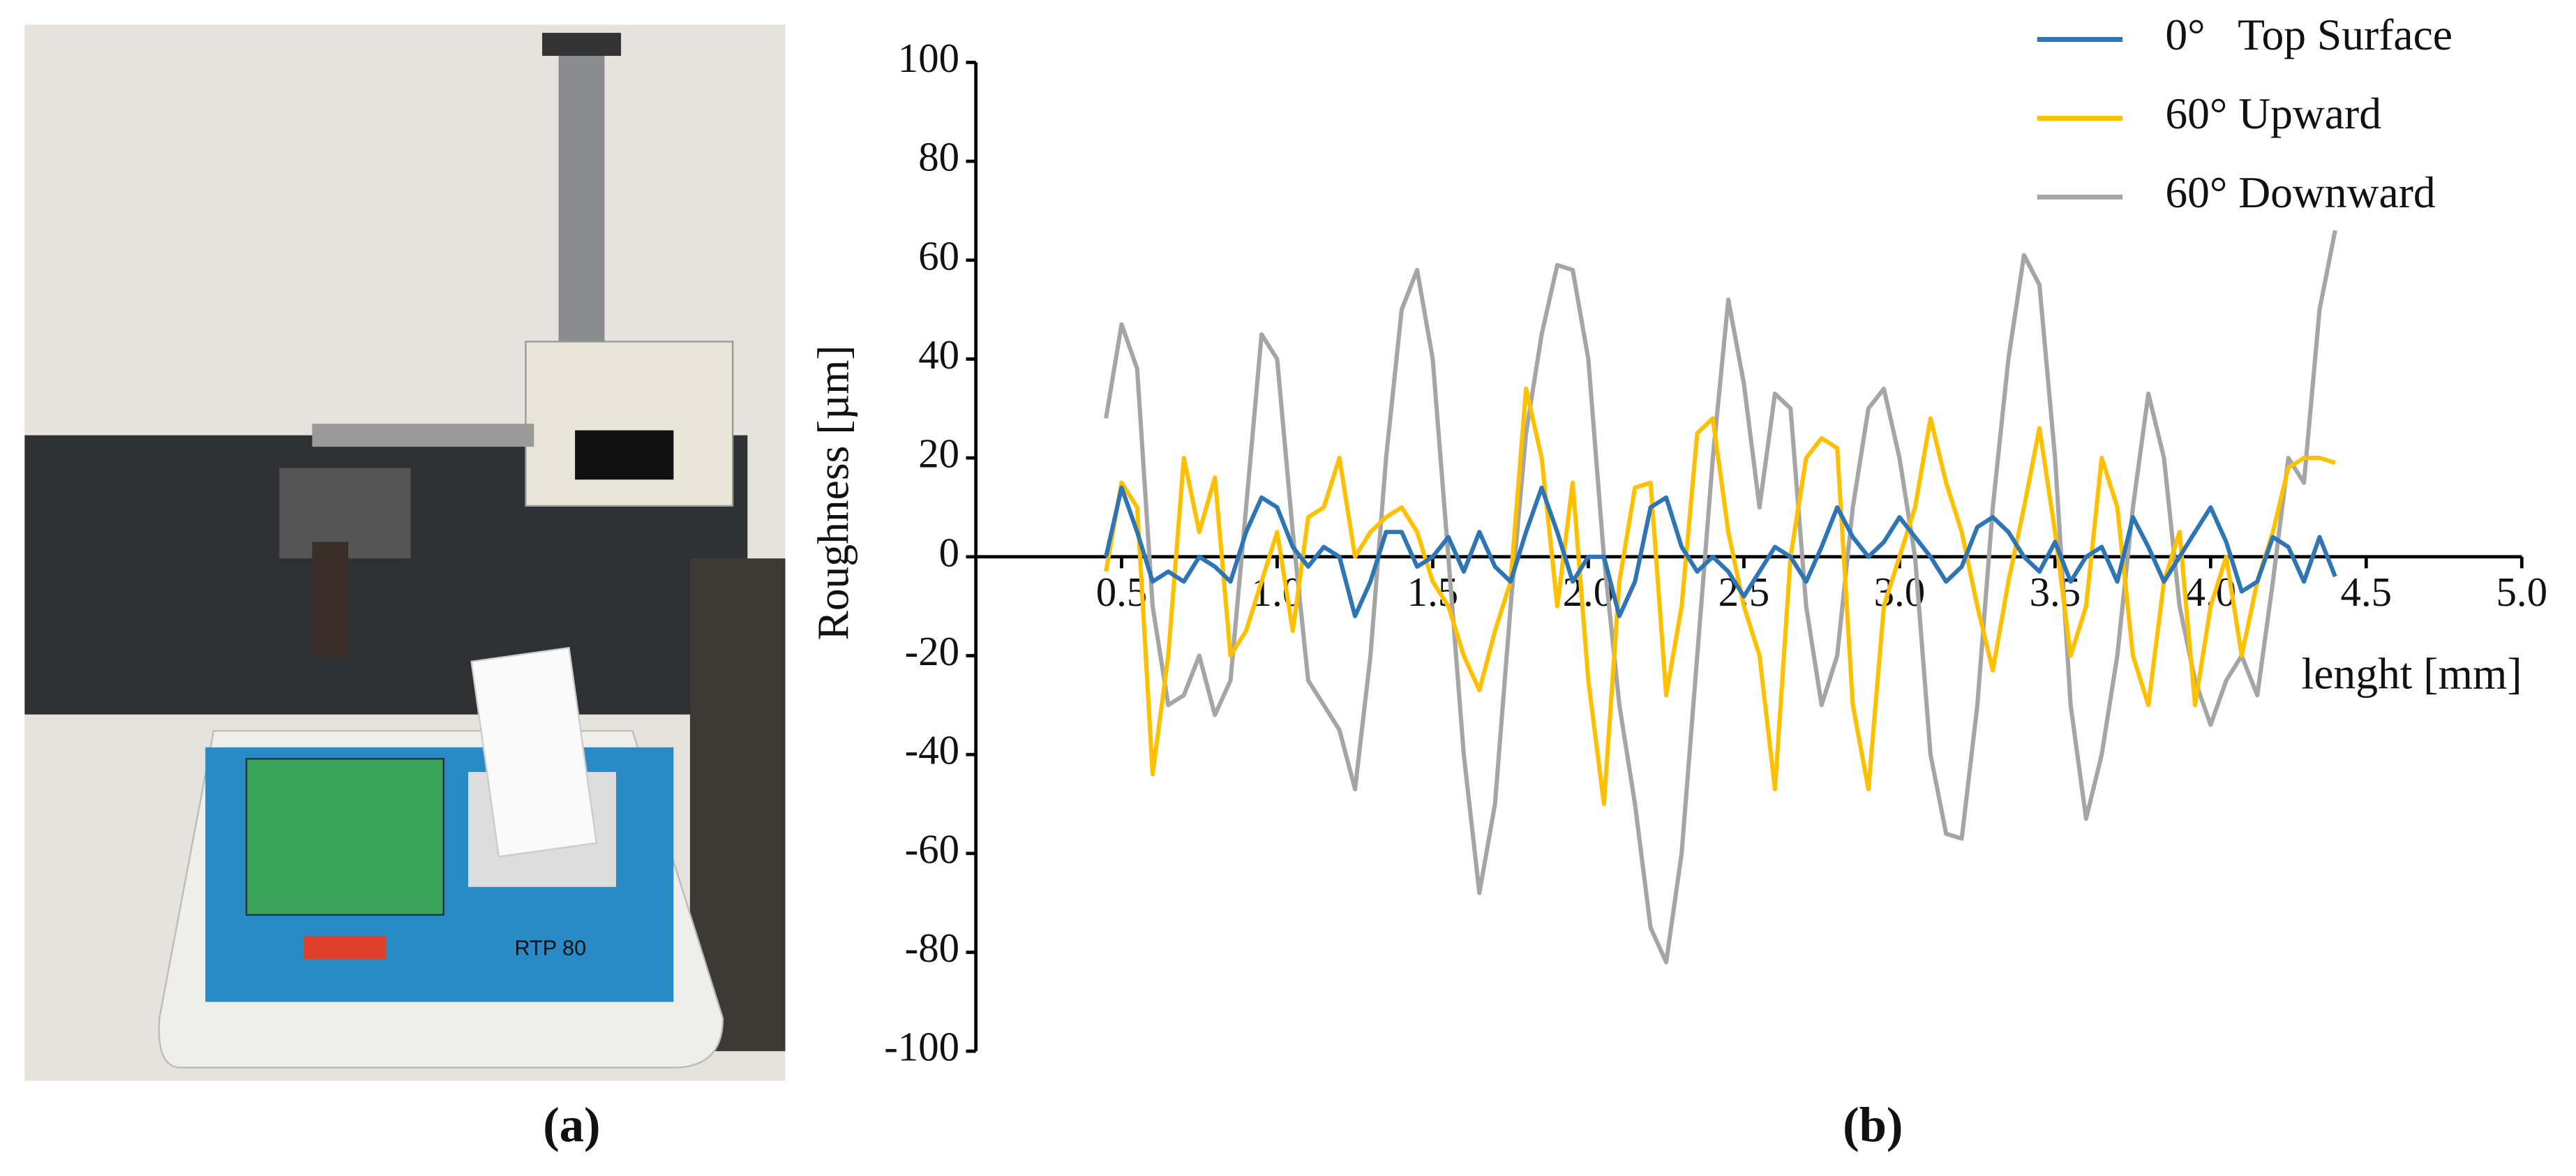 This screenshot has width=2576, height=1176. What do you see at coordinates (1122, 592) in the screenshot?
I see `x-tick-label: 0.5` at bounding box center [1122, 592].